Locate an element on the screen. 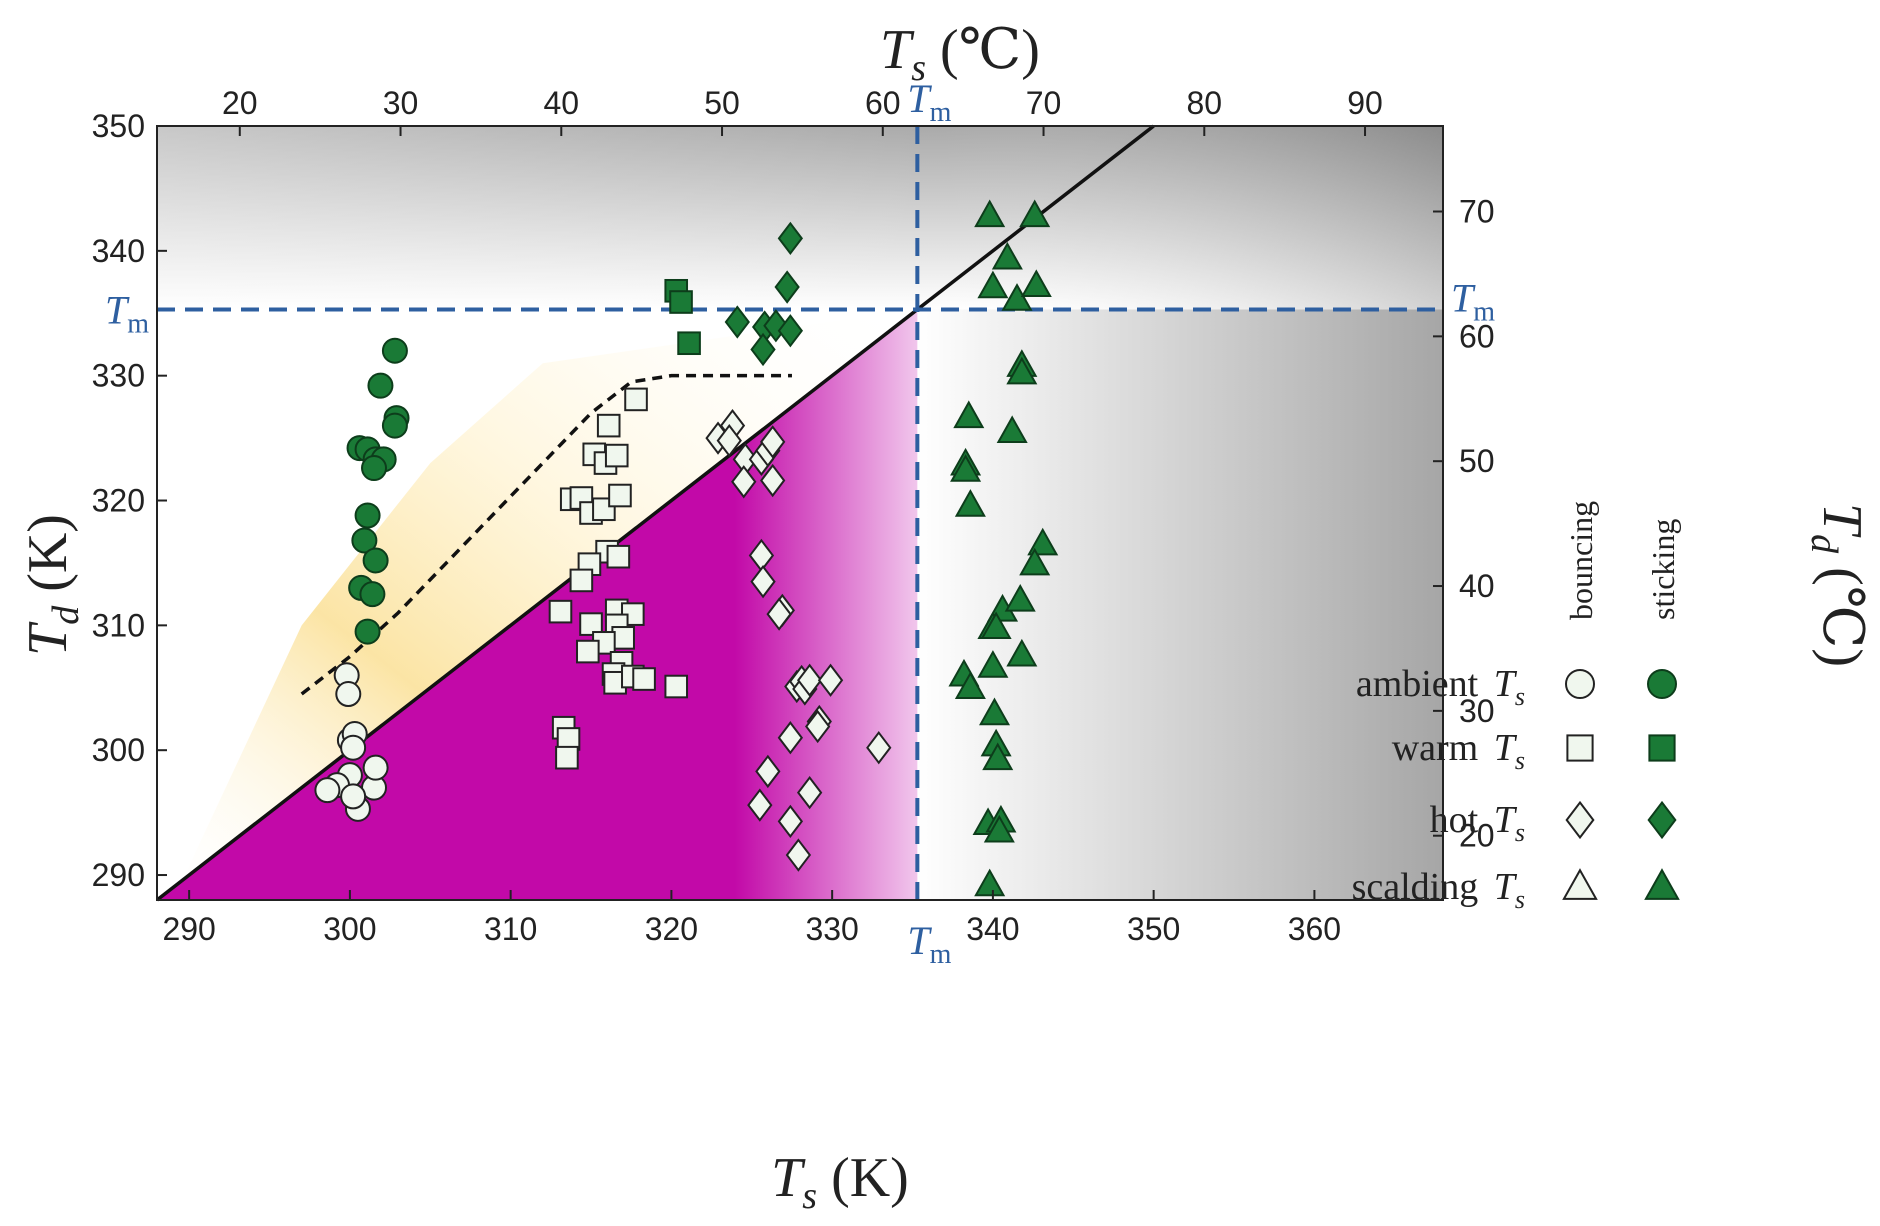 Image resolution: width=1880 pixels, height=1226 pixels. tm-label-right: Tm is located at coordinates (1473, 302).